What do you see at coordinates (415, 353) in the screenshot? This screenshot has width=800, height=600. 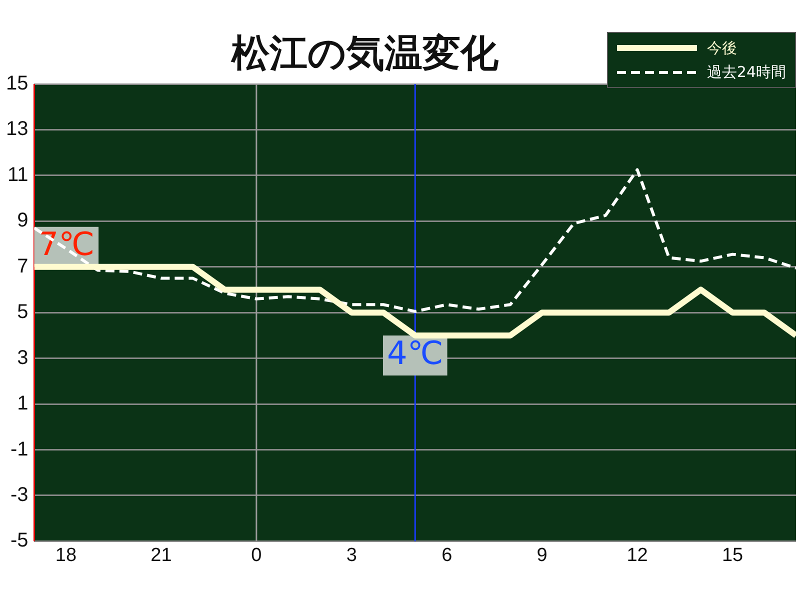 I see `annotation: 4℃` at bounding box center [415, 353].